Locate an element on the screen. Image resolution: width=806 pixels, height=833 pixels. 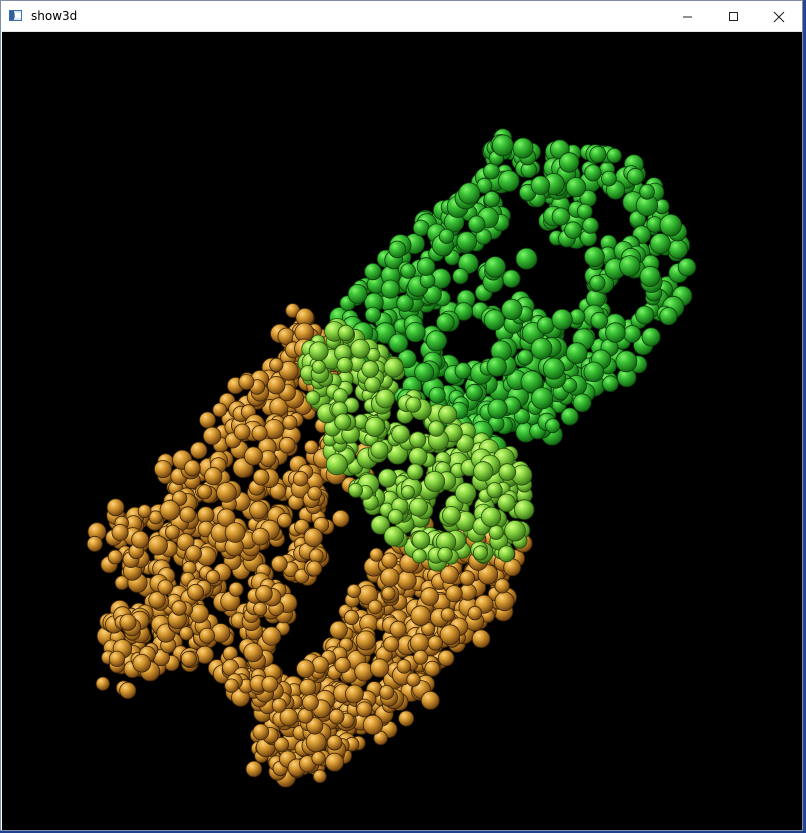
minimize-icon is located at coordinates (687, 16).